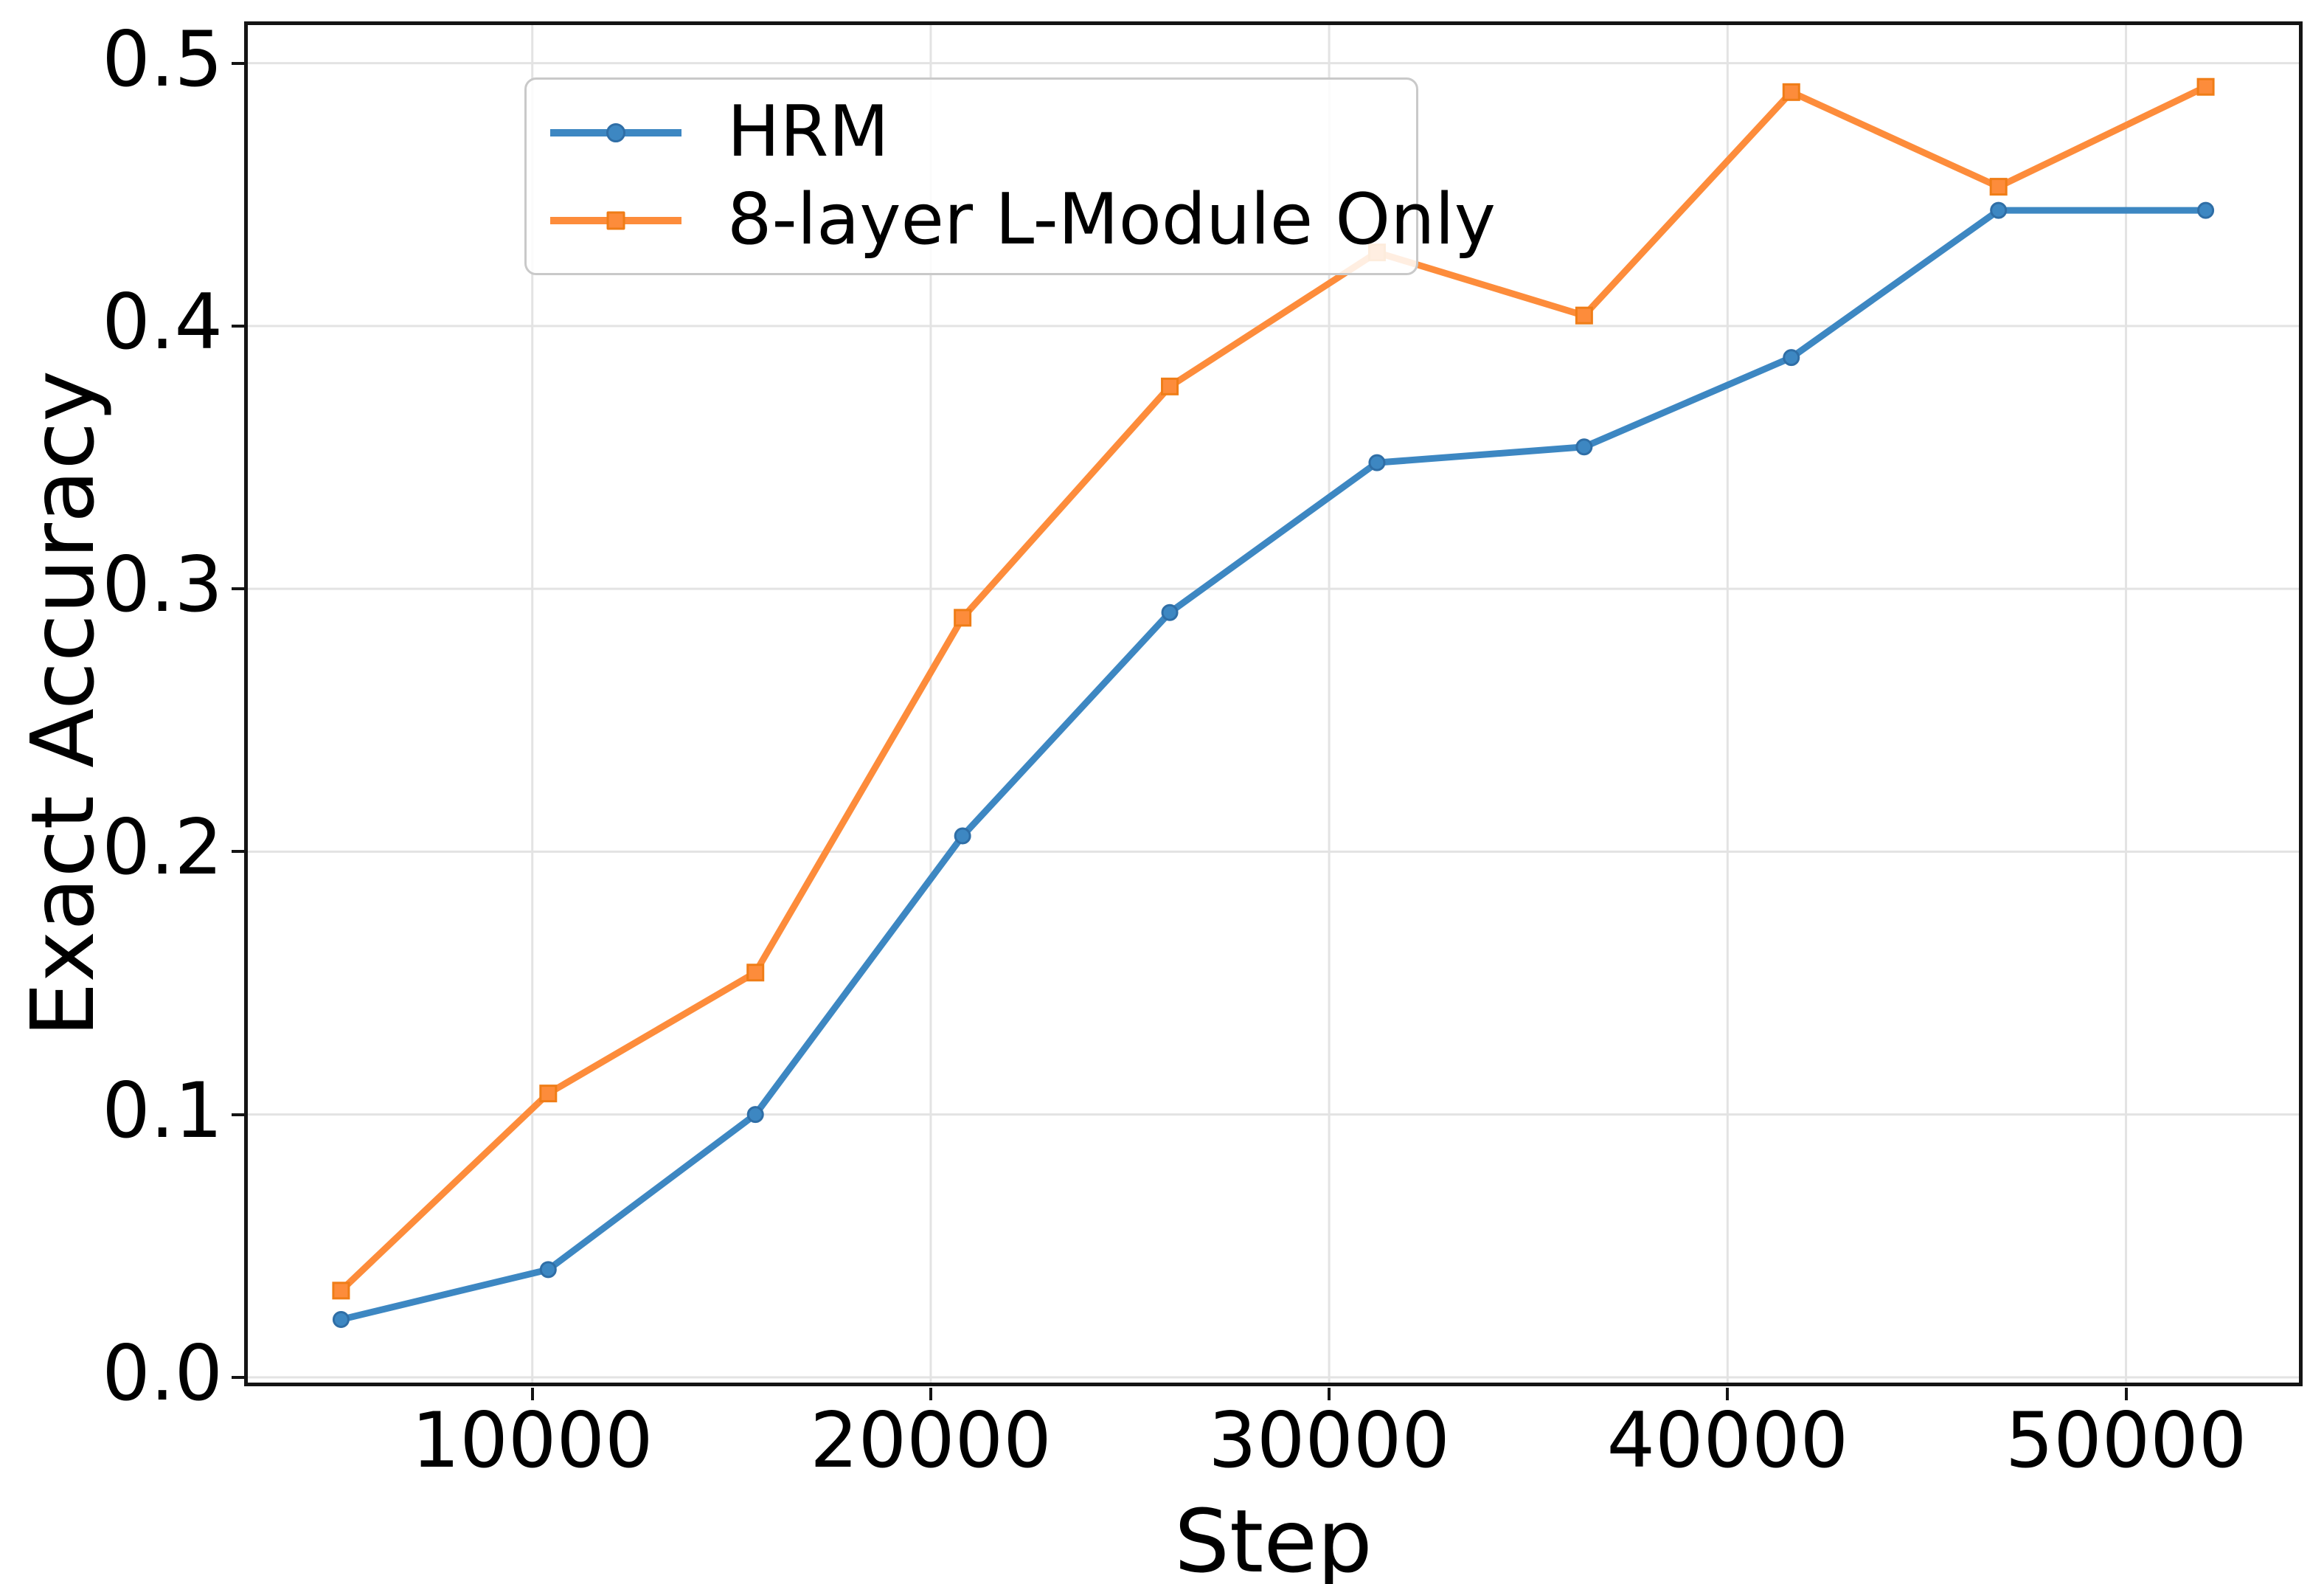  I want to click on legend-swatch-square, so click(615, 221).